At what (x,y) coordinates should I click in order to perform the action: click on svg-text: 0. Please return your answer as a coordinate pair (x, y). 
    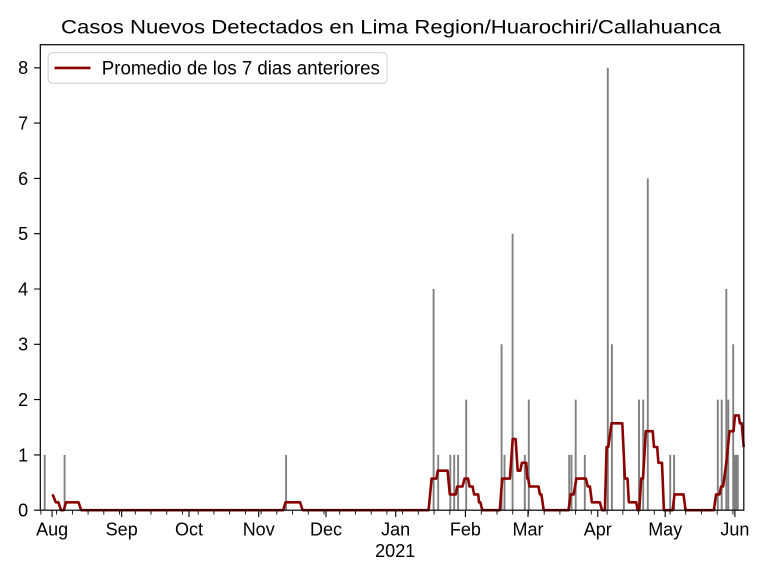
    Looking at the image, I should click on (23, 511).